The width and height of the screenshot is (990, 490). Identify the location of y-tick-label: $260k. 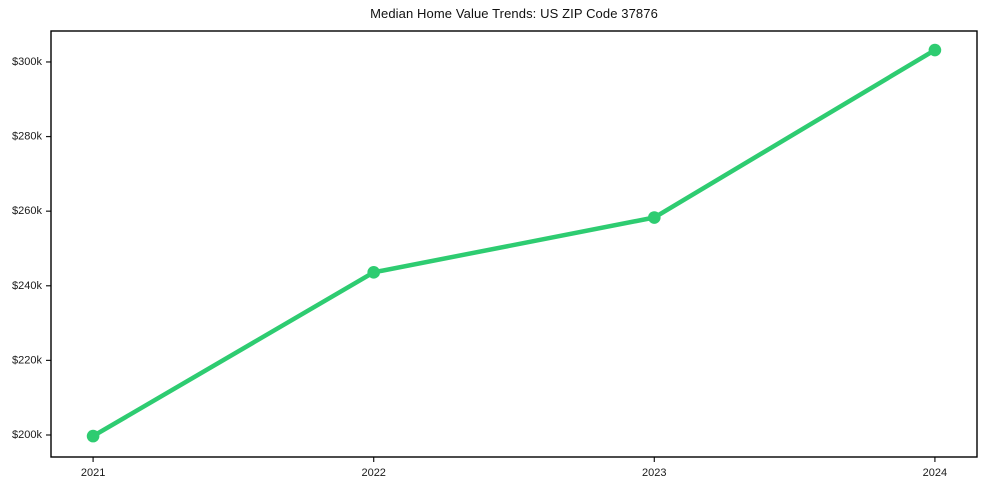
(27, 211).